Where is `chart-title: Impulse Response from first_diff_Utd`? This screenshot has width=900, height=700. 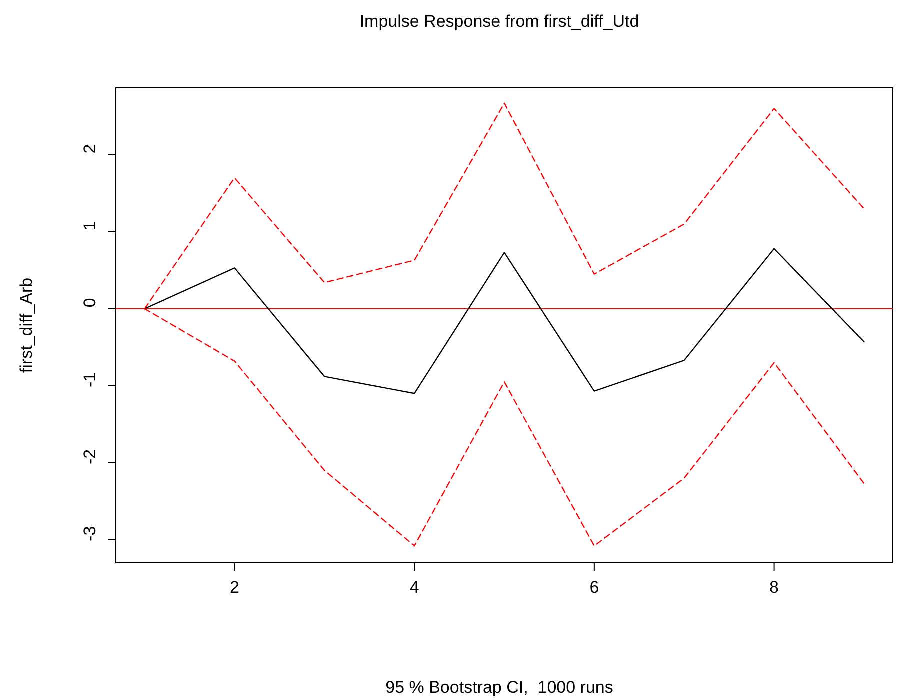 chart-title: Impulse Response from first_diff_Utd is located at coordinates (500, 21).